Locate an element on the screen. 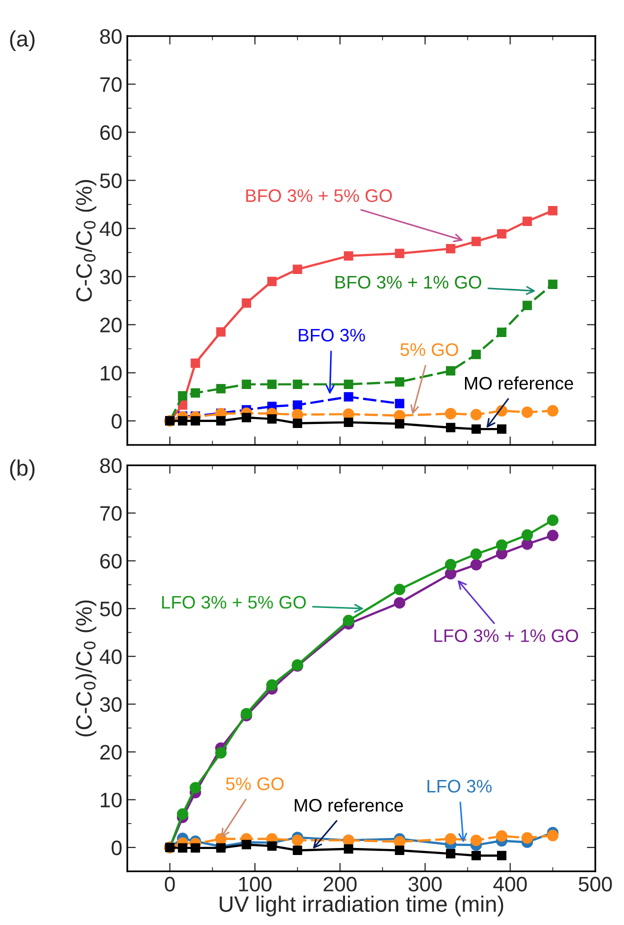 The height and width of the screenshot is (925, 624). annotation: LFO 3% + 1% GO is located at coordinates (506, 635).